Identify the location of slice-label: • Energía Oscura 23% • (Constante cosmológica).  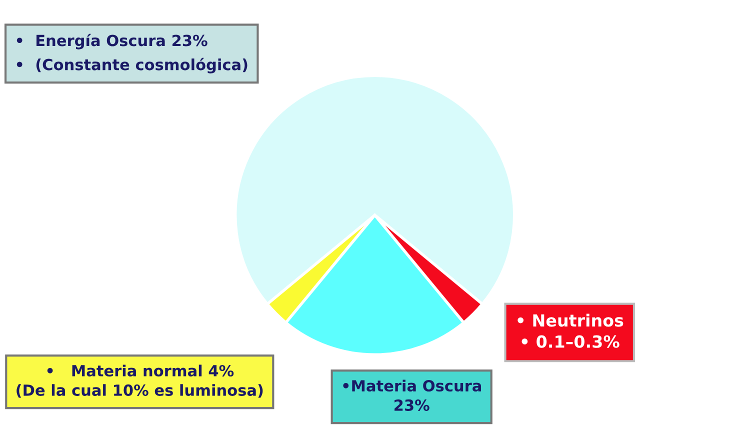
(132, 54).